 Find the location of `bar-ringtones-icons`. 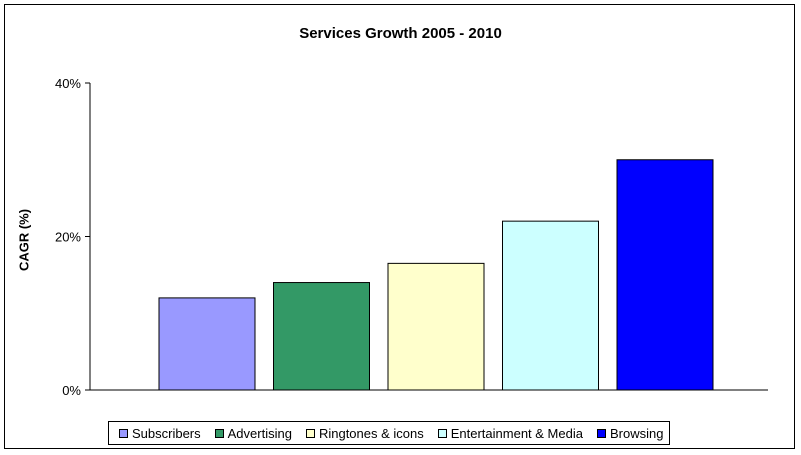

bar-ringtones-icons is located at coordinates (436, 326).